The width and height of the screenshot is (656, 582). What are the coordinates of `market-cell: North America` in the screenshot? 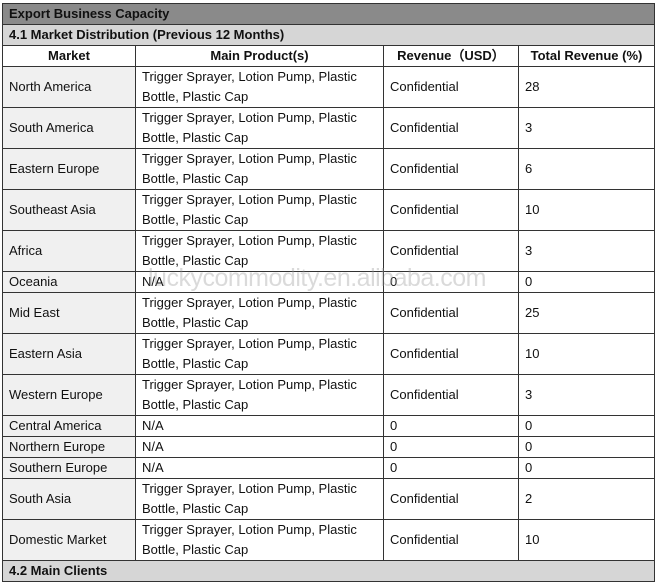 It's located at (69, 87).